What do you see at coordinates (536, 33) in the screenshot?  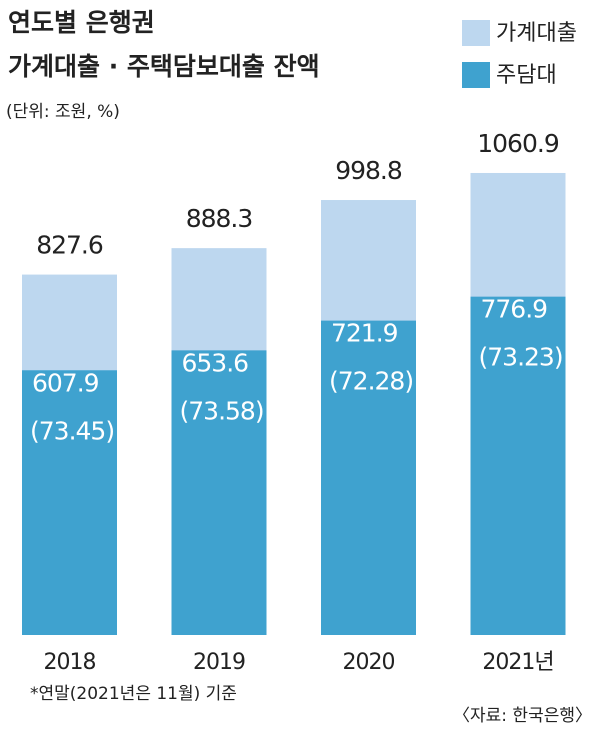 I see `legend-label: 가계대출` at bounding box center [536, 33].